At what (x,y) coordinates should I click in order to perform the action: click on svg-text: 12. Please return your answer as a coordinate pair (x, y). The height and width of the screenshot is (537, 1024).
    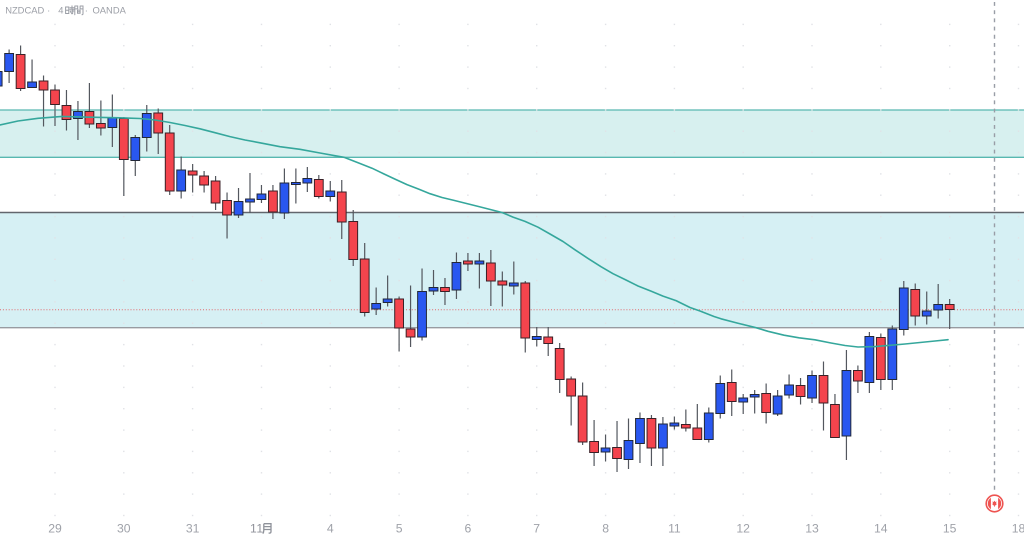
    Looking at the image, I should click on (743, 529).